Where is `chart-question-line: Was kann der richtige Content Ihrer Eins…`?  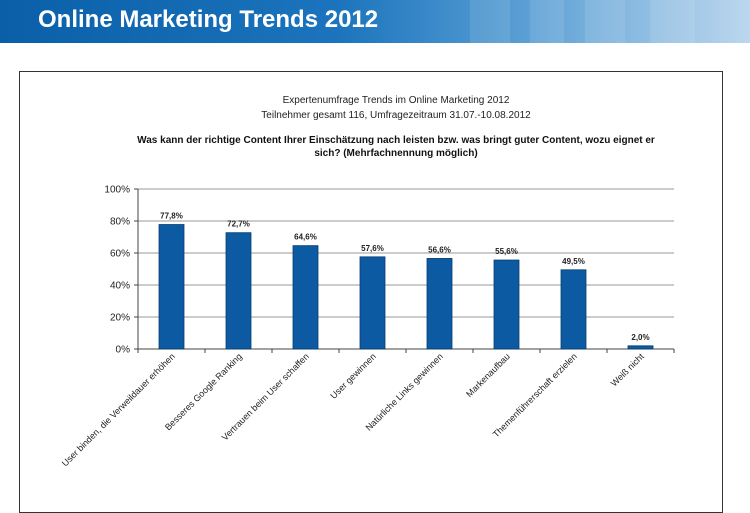 chart-question-line: Was kann der richtige Content Ihrer Eins… is located at coordinates (396, 140).